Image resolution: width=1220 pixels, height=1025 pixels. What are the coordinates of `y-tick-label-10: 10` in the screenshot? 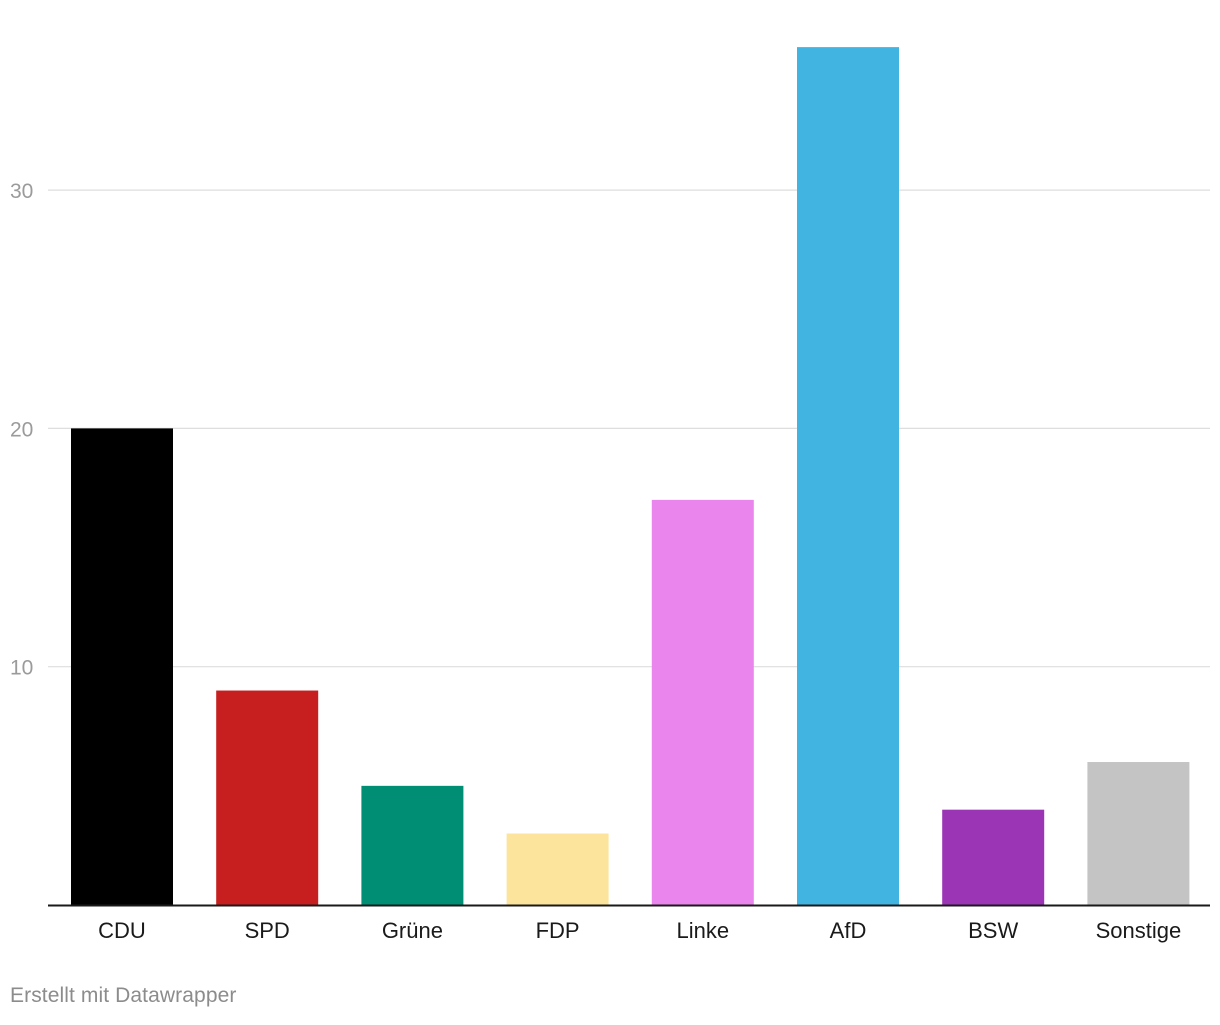 It's located at (21, 668).